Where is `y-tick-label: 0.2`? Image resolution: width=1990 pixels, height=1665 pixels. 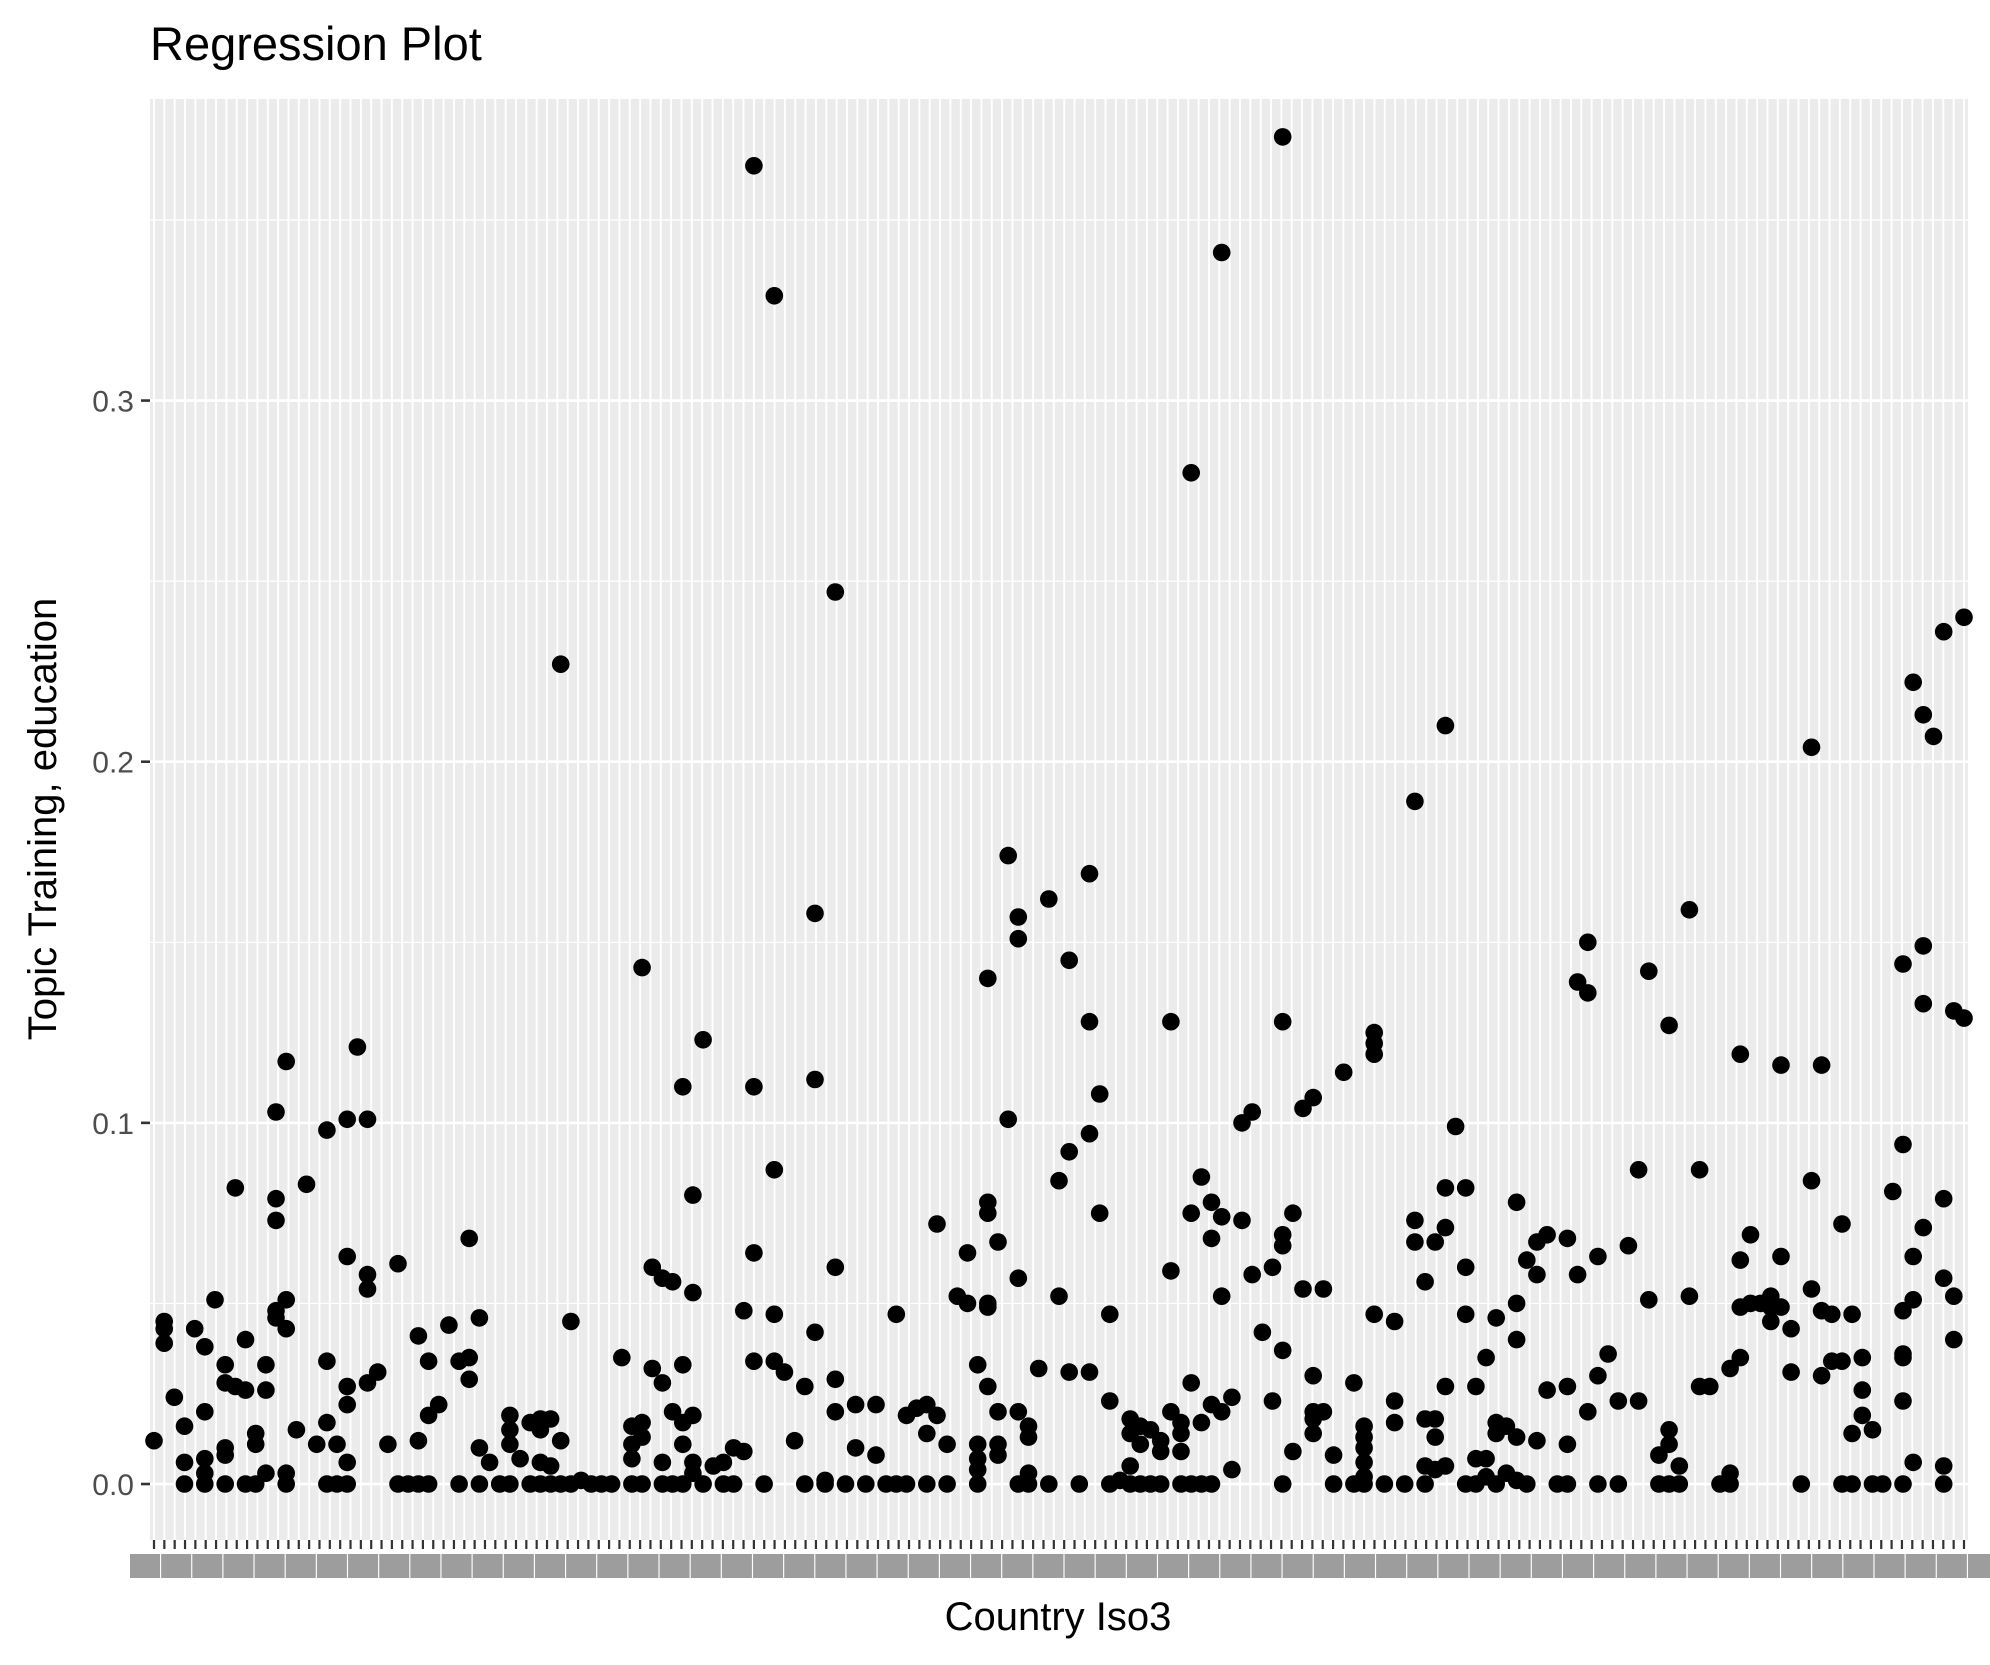 y-tick-label: 0.2 is located at coordinates (113, 763).